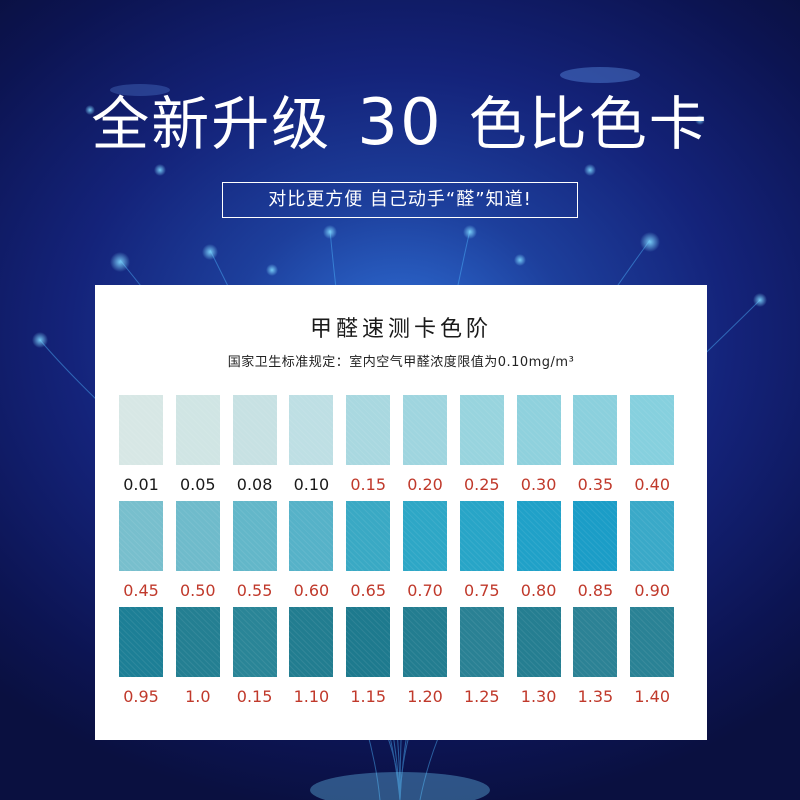 The image size is (800, 800). Describe the element at coordinates (425, 590) in the screenshot. I see `swatch-value-label: 0.70` at that location.